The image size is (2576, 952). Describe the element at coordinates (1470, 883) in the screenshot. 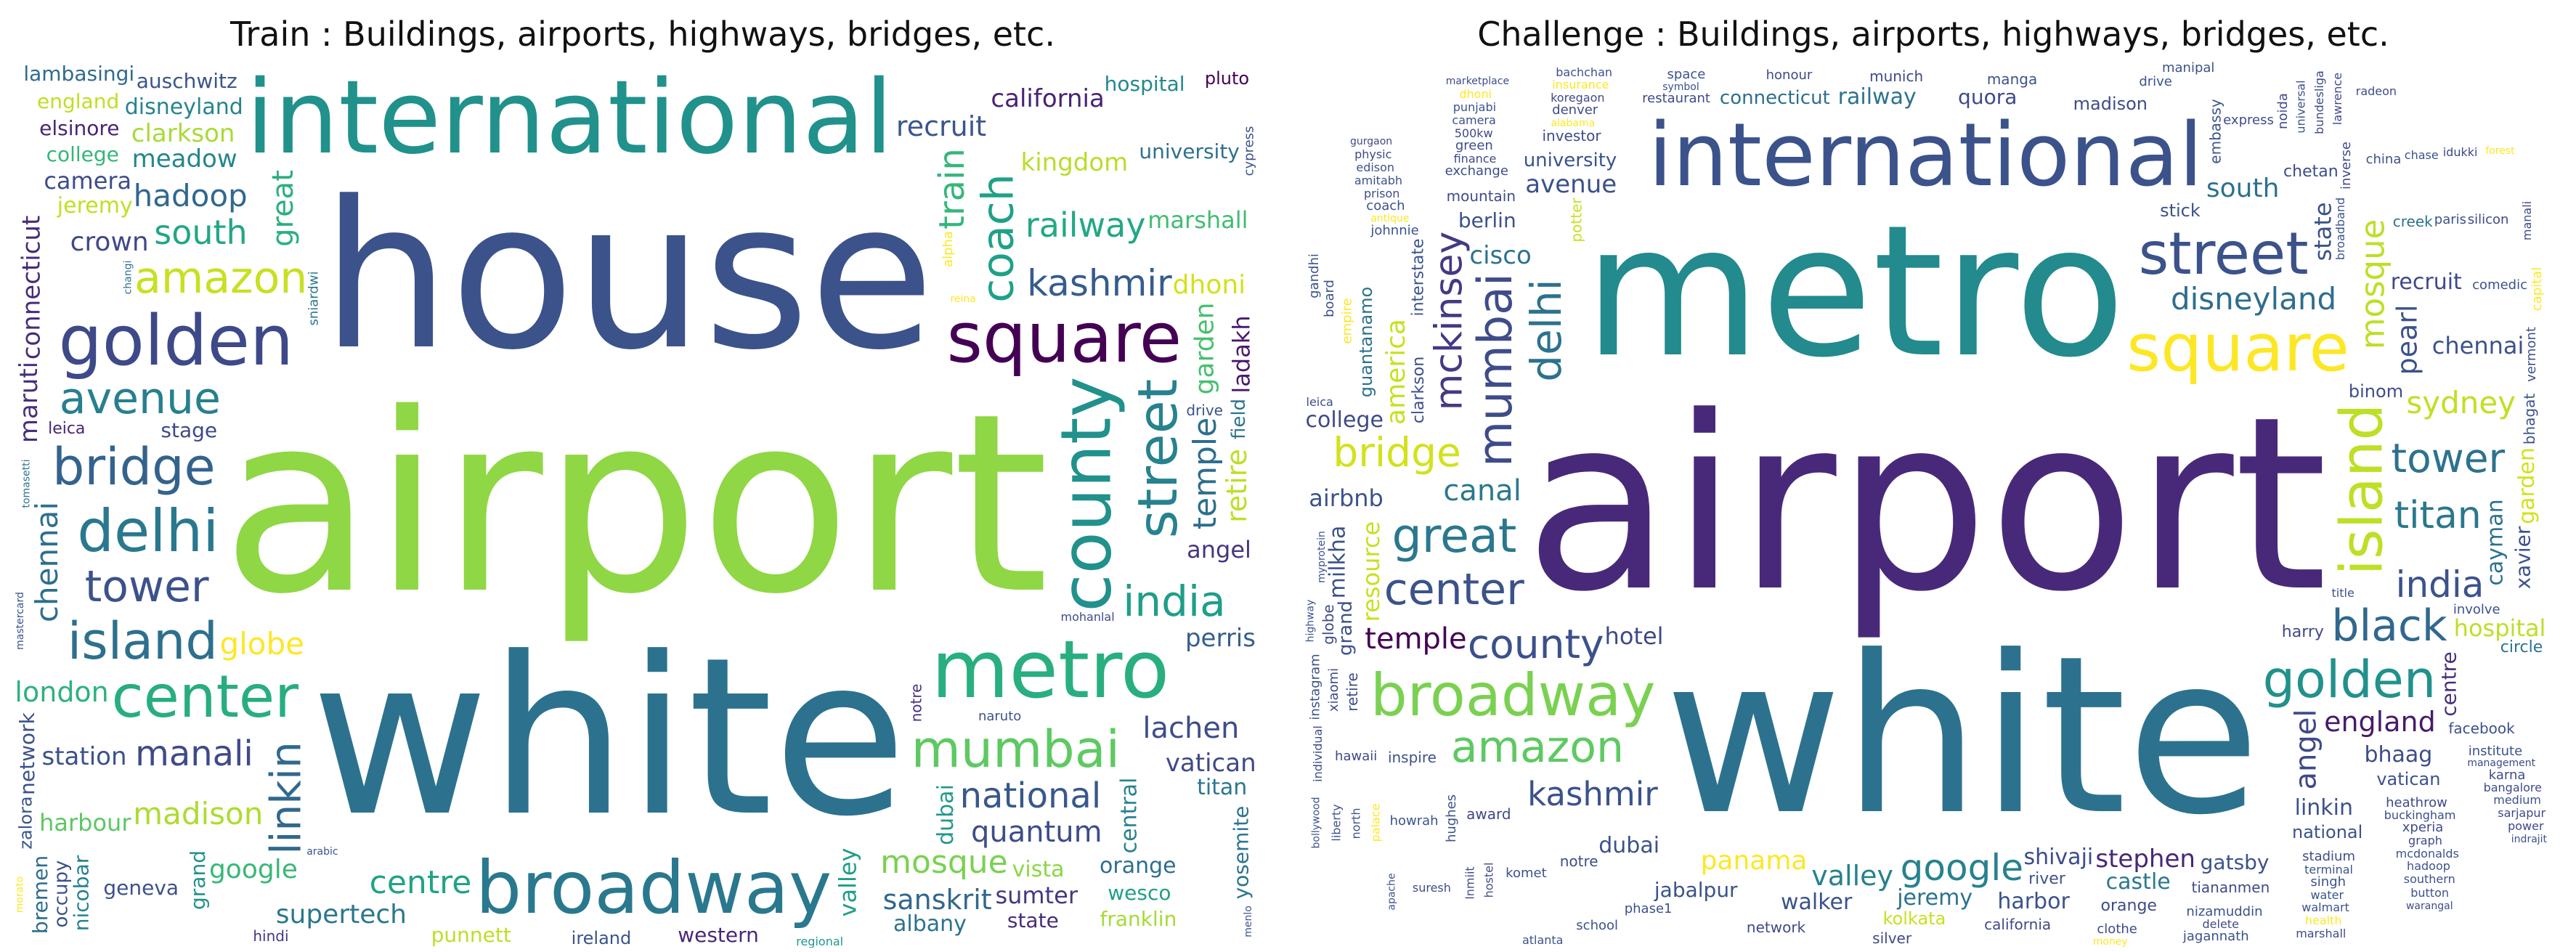

I see `cloud-word: lnmiit` at that location.